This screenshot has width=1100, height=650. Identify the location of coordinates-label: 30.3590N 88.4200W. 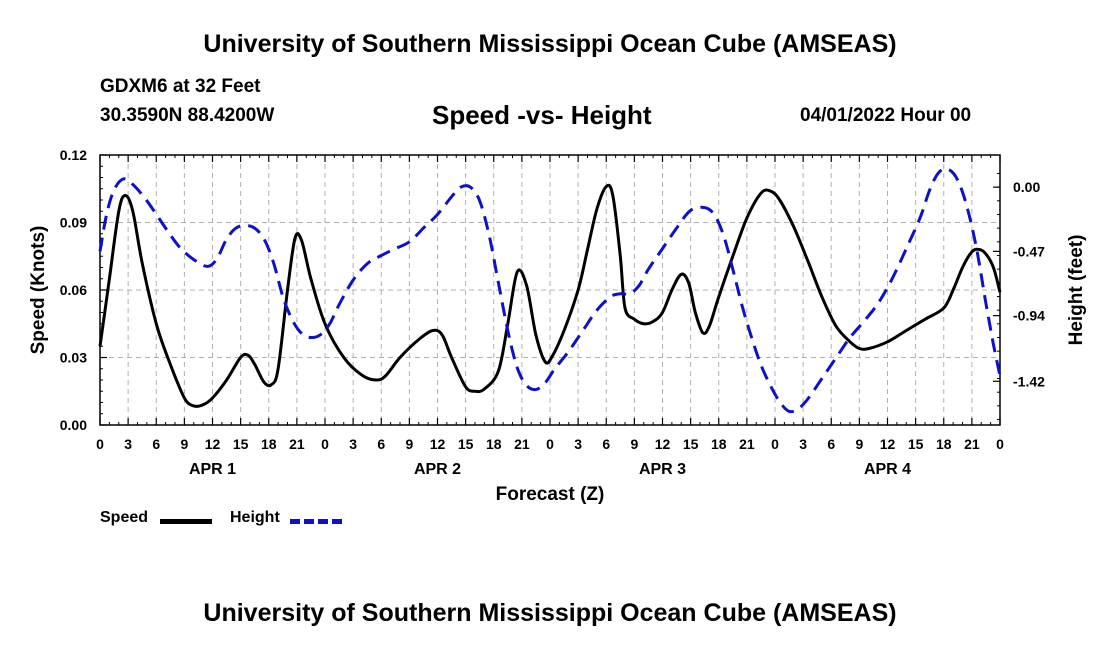
(187, 115).